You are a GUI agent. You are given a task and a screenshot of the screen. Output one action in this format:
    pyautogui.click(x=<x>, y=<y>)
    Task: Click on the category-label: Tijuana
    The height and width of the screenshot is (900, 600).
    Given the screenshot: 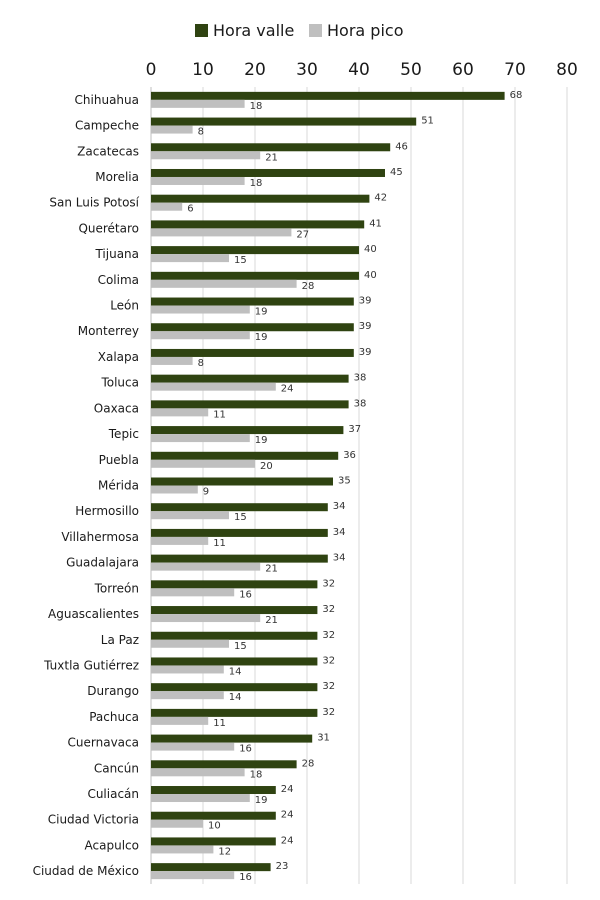 What is the action you would take?
    pyautogui.click(x=116, y=254)
    